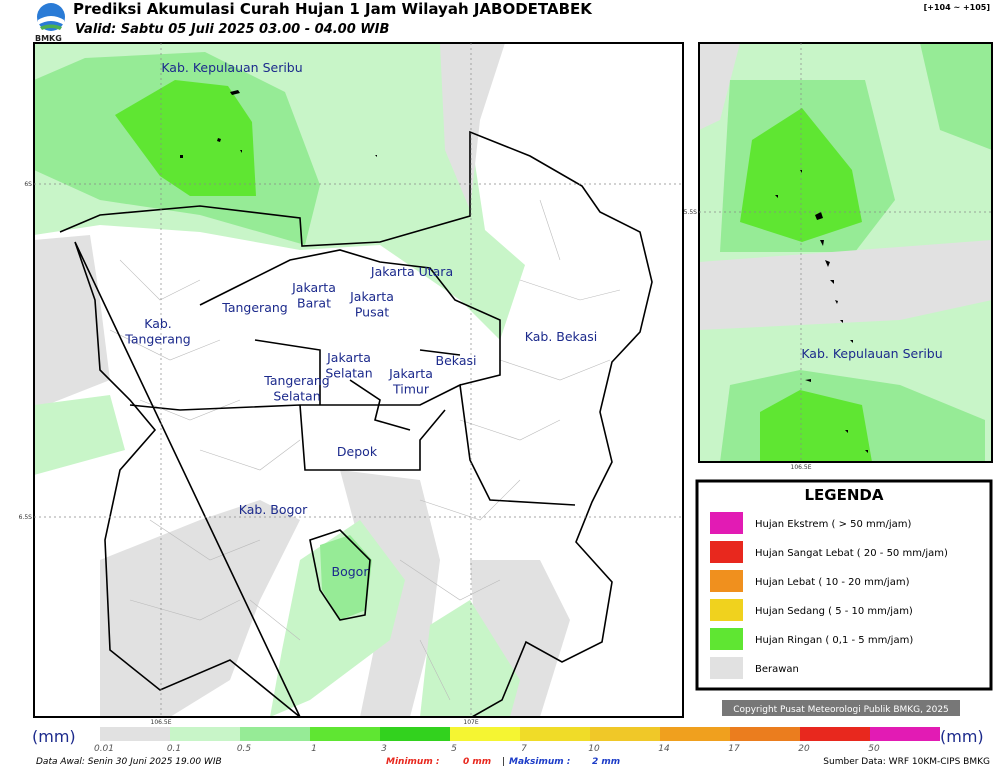  I want to click on legend-label: Hujan Lebat ( 10 - 20 mm/jam), so click(832, 582).